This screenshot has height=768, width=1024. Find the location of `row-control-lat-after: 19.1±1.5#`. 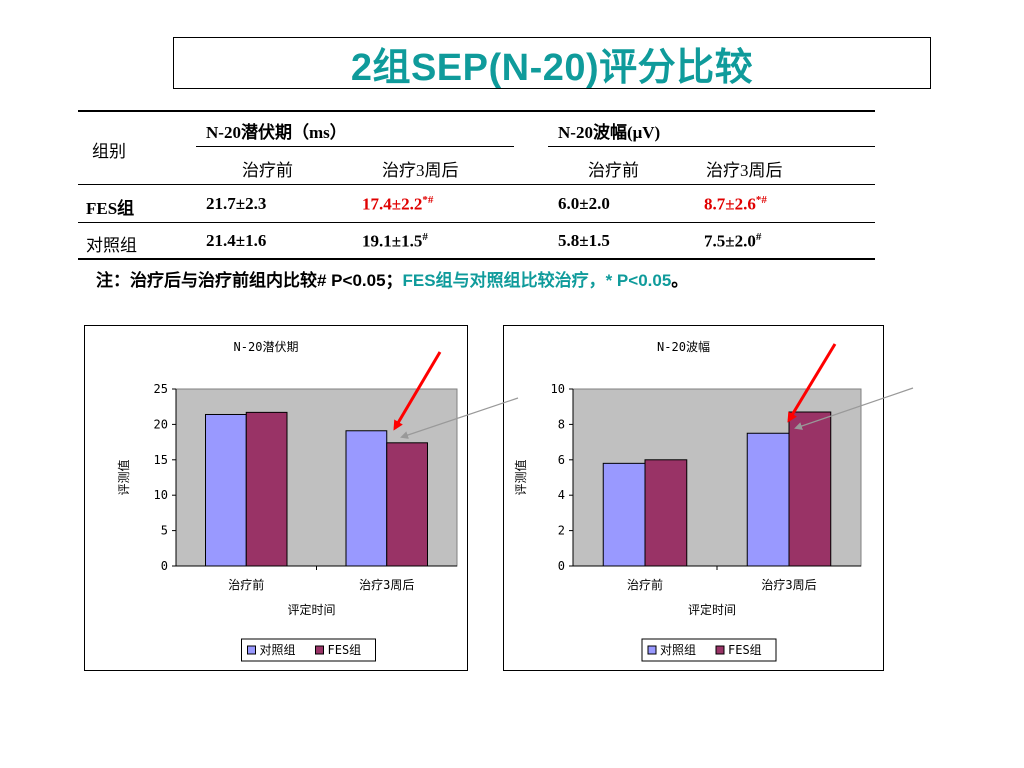

row-control-lat-after: 19.1±1.5# is located at coordinates (395, 241).